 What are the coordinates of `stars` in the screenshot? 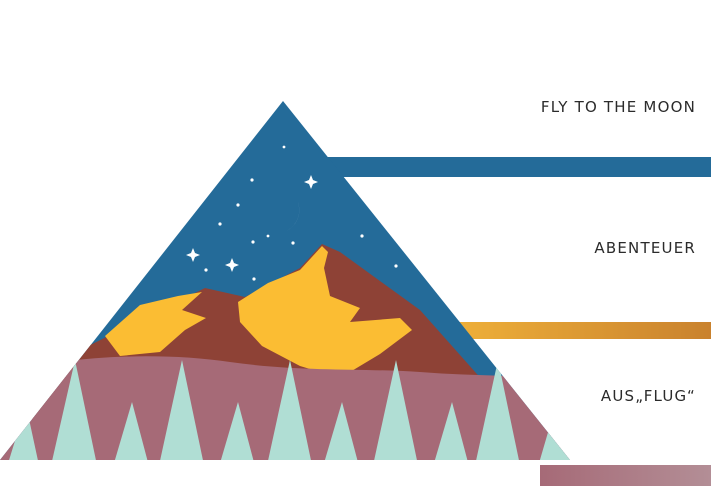 It's located at (292, 213).